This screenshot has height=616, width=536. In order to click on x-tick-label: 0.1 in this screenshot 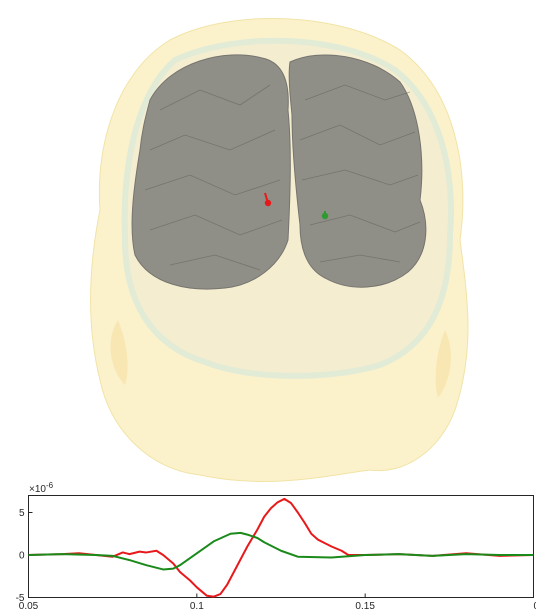, I will do `click(197, 606)`.